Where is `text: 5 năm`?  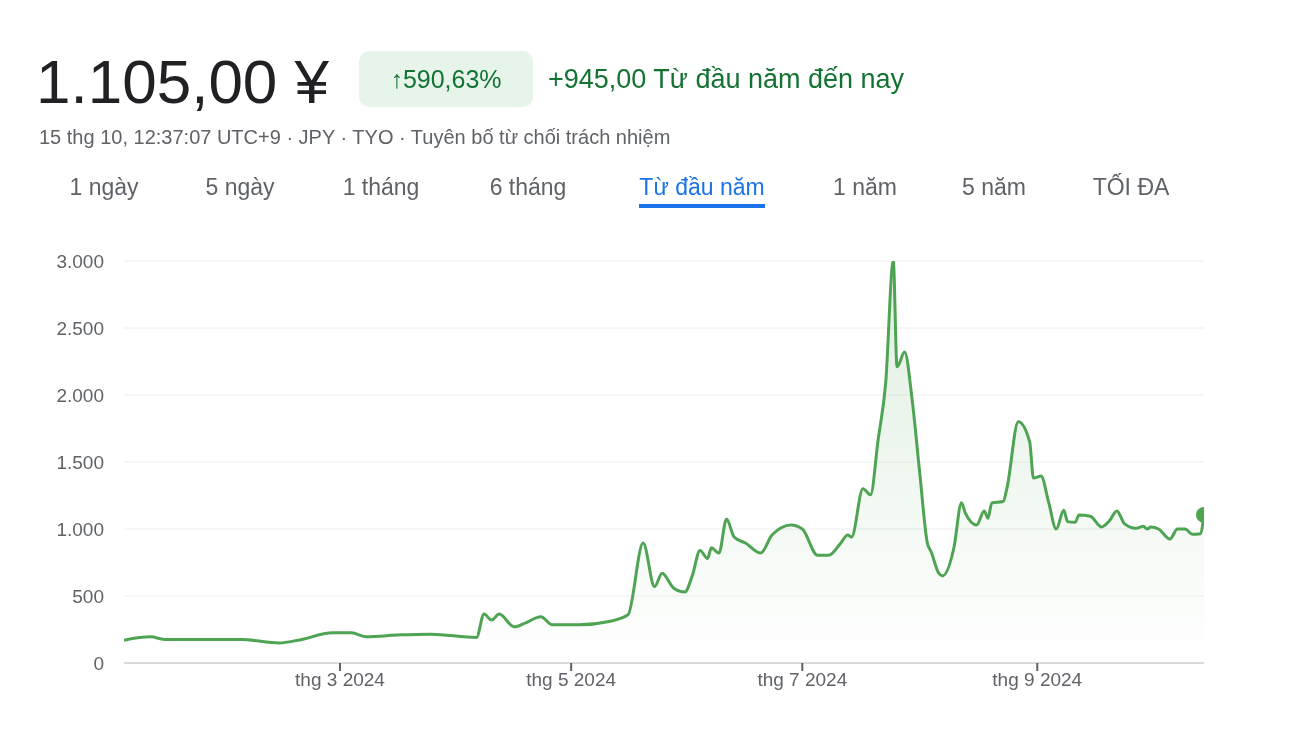
text: 5 năm is located at coordinates (994, 187).